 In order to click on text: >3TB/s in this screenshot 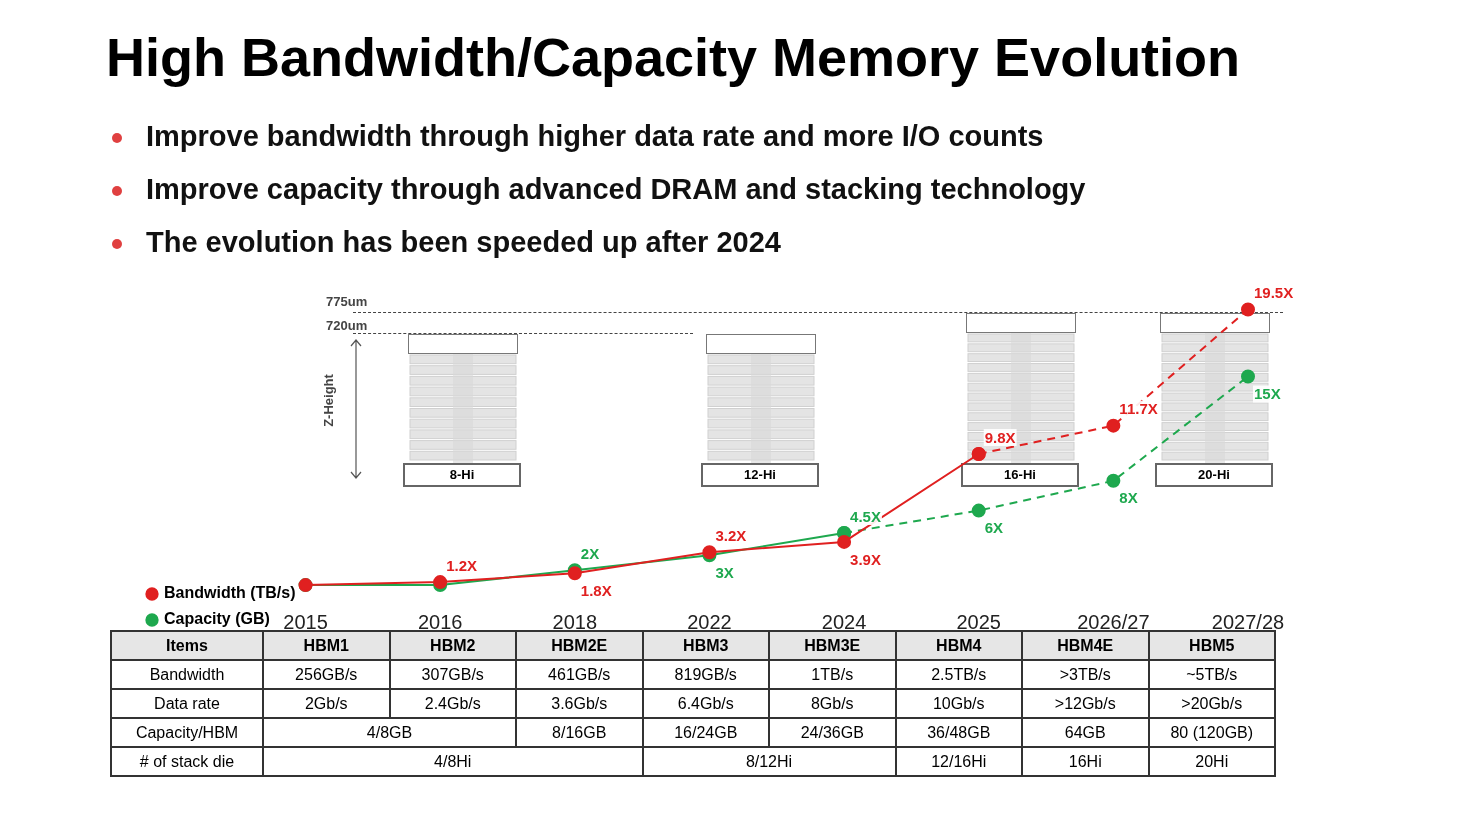, I will do `click(1085, 674)`.